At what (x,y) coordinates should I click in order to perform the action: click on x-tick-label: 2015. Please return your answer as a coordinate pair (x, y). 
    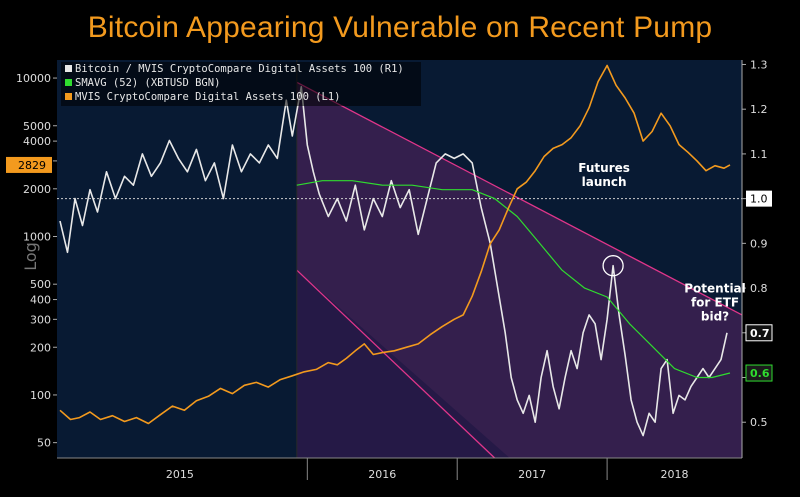
    Looking at the image, I should click on (180, 474).